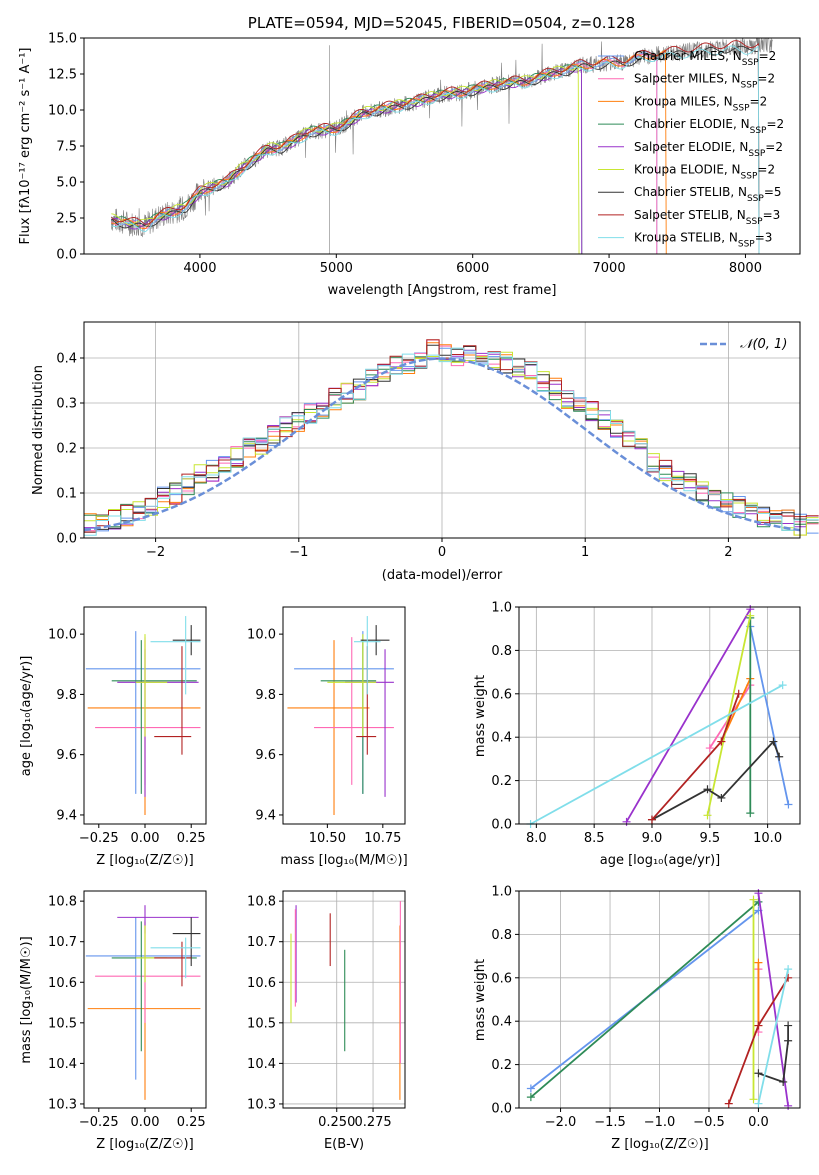 The image size is (819, 1175). What do you see at coordinates (191, 838) in the screenshot?
I see `x-tick-label: 0.25` at bounding box center [191, 838].